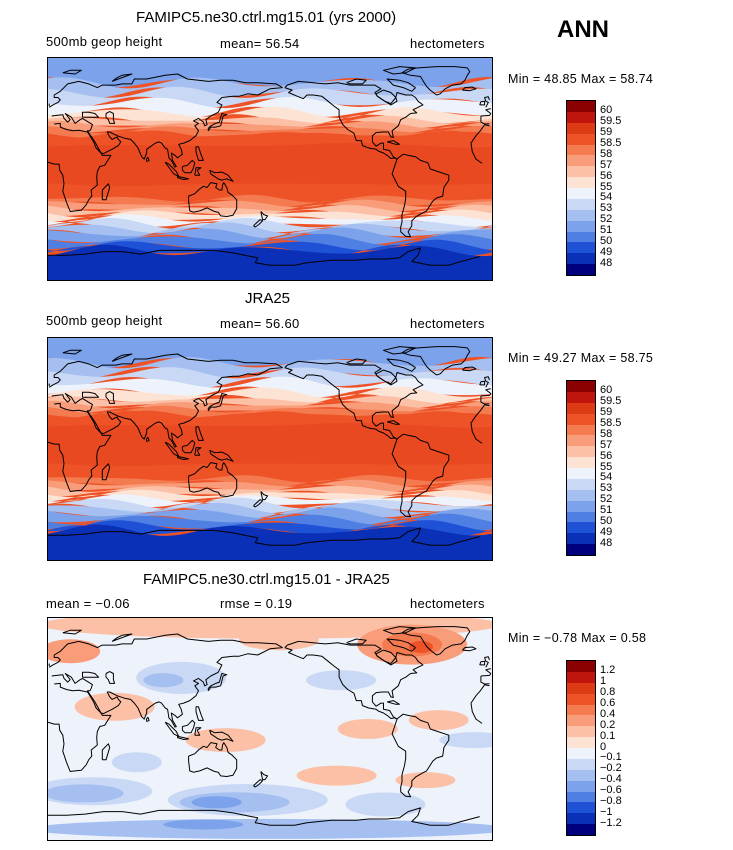 This screenshot has height=850, width=733. Describe the element at coordinates (606, 520) in the screenshot. I see `colorbar-tick-label: 50` at that location.